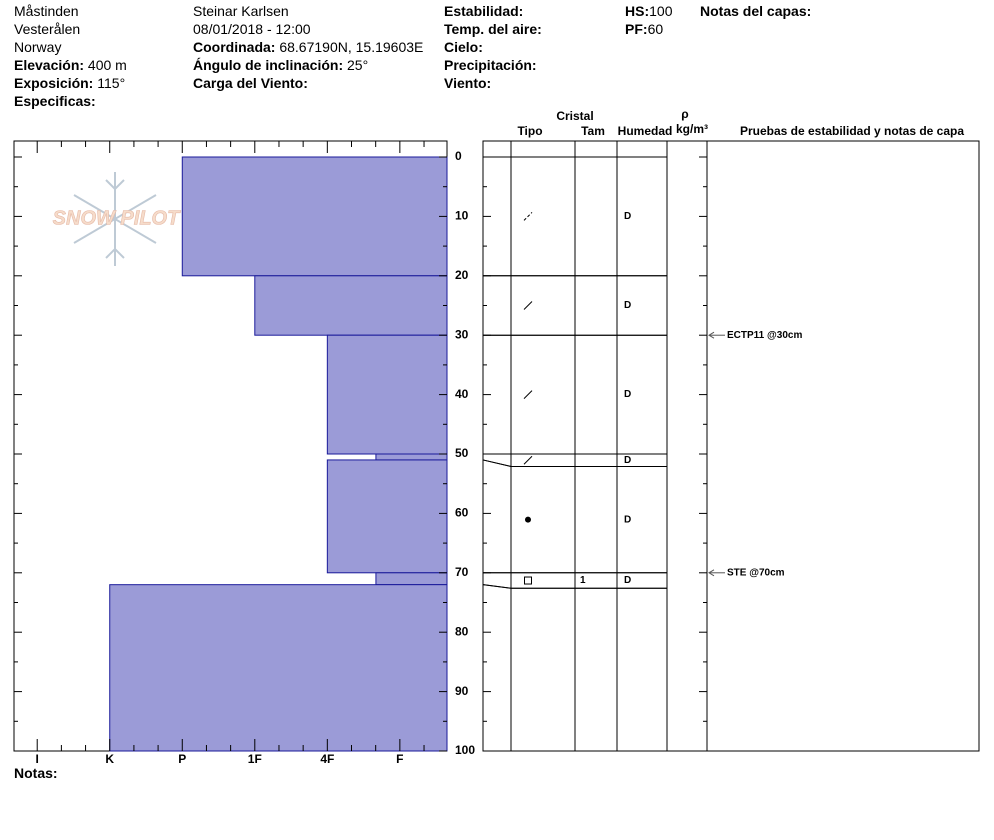  Describe the element at coordinates (255, 759) in the screenshot. I see `x-tick-label: 1F` at that location.